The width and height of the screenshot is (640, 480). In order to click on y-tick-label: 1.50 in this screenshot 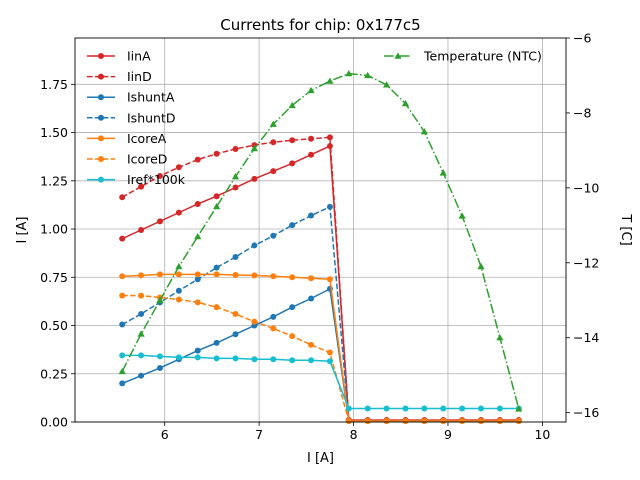, I will do `click(54, 132)`.